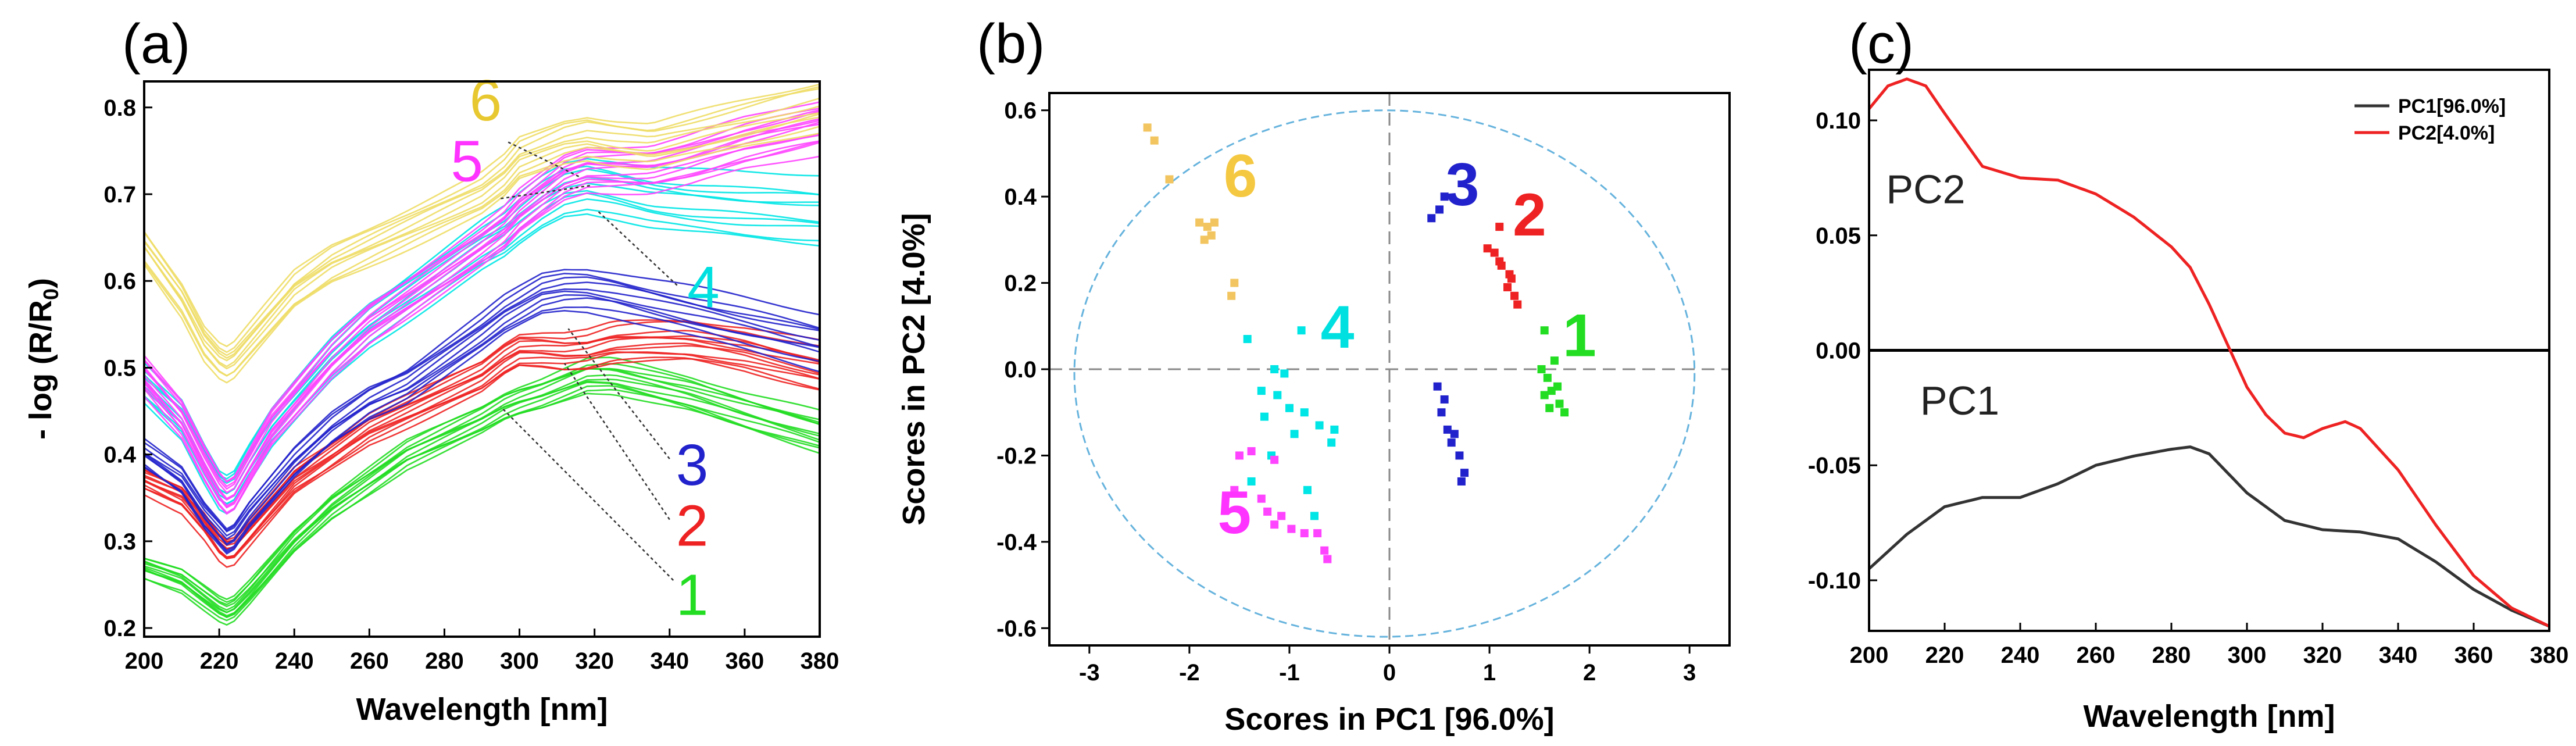 This screenshot has width=2576, height=746. I want to click on panel-a-y-axis-label-sub: 0, so click(51, 294).